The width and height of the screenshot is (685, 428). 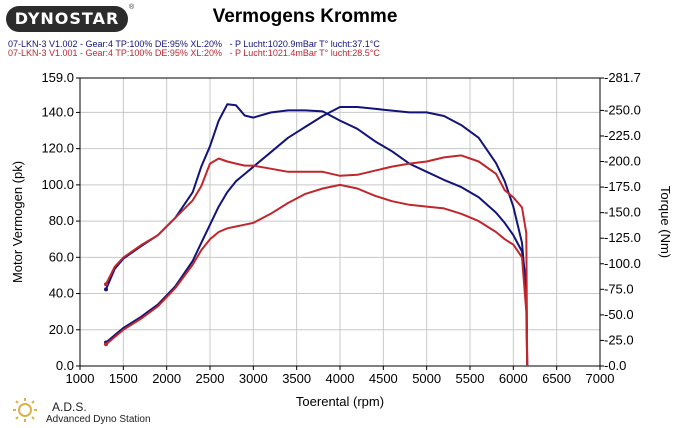 What do you see at coordinates (305, 16) in the screenshot?
I see `chart-title: Vermogens Kromme` at bounding box center [305, 16].